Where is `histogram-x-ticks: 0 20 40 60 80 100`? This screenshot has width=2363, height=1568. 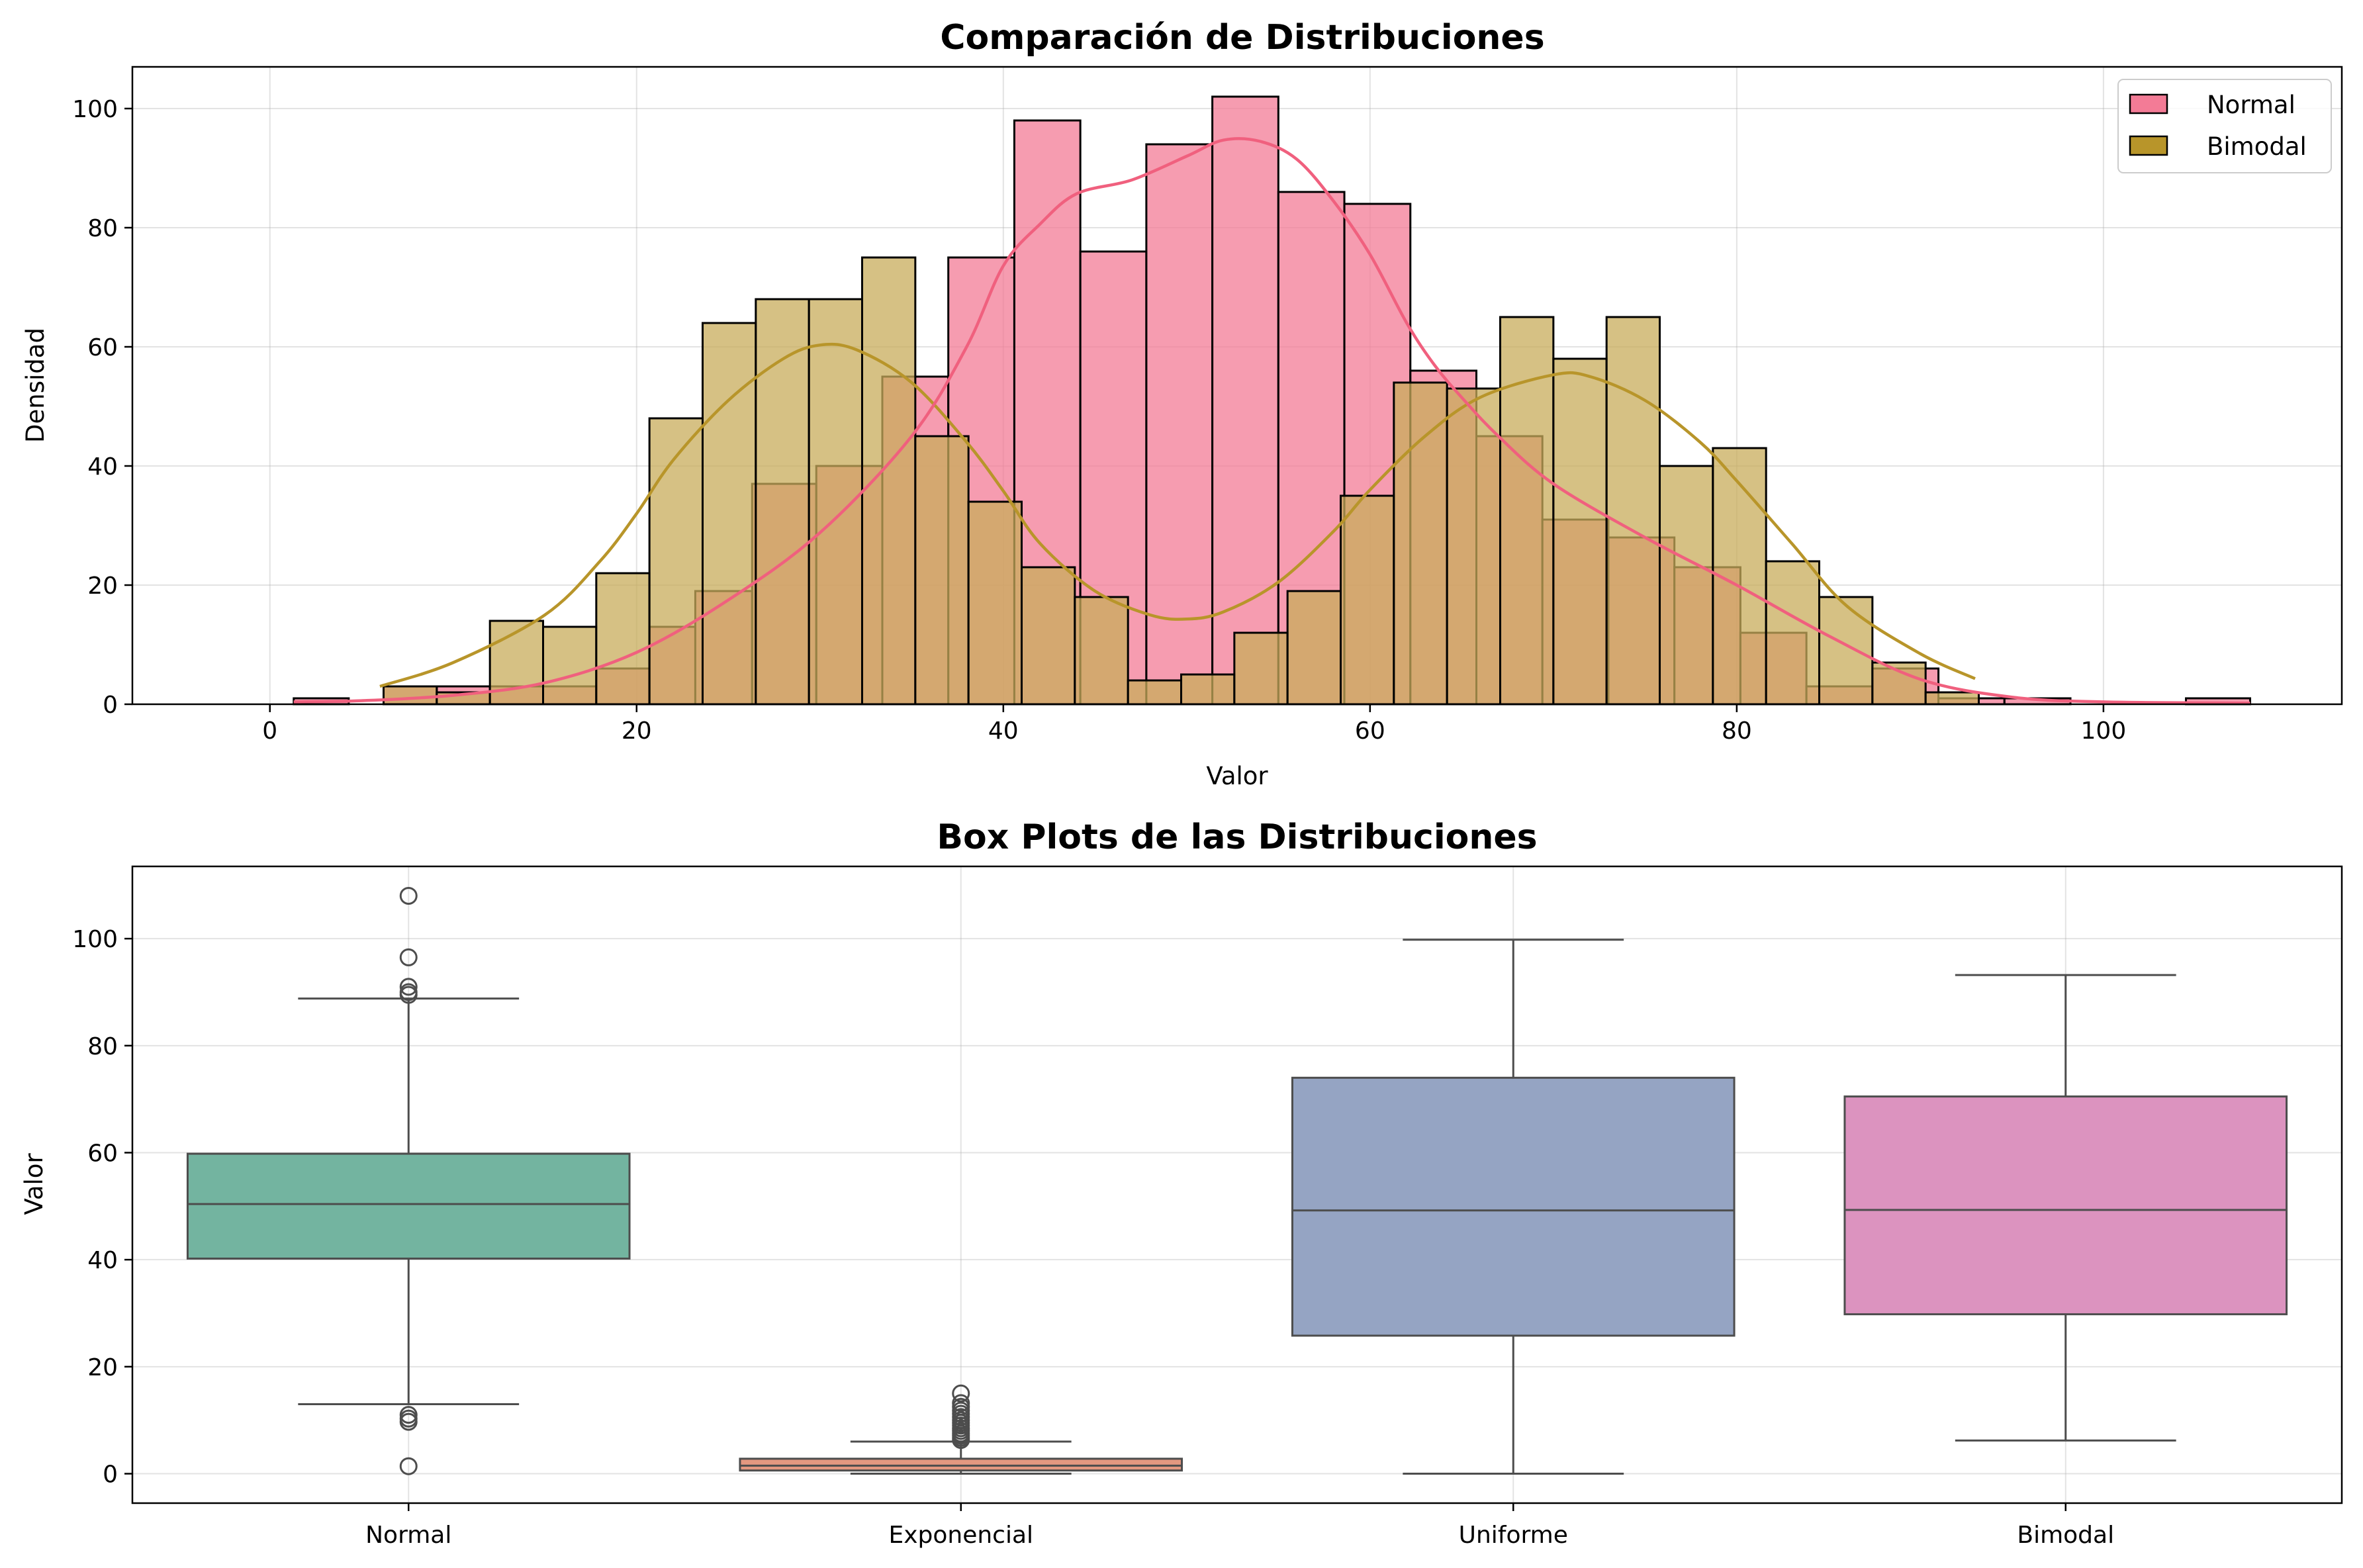 histogram-x-ticks: 0 20 40 60 80 100 is located at coordinates (1194, 724).